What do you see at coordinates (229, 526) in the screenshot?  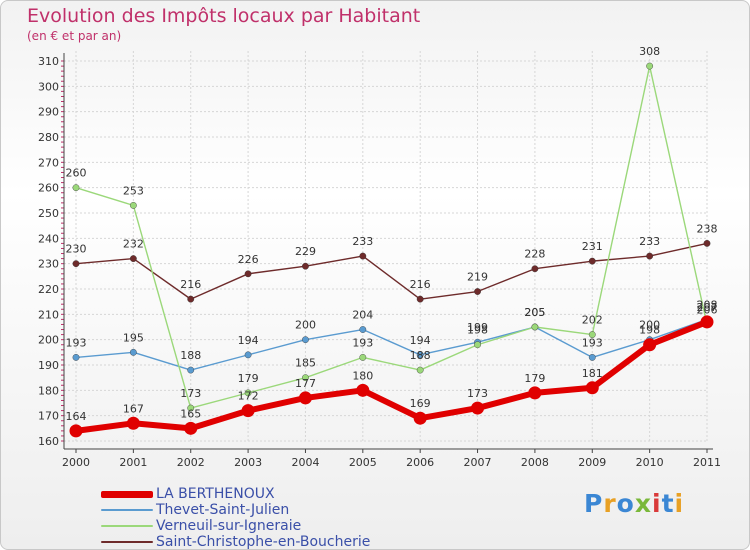 I see `legend-label: Verneuil-sur-Igneraie` at bounding box center [229, 526].